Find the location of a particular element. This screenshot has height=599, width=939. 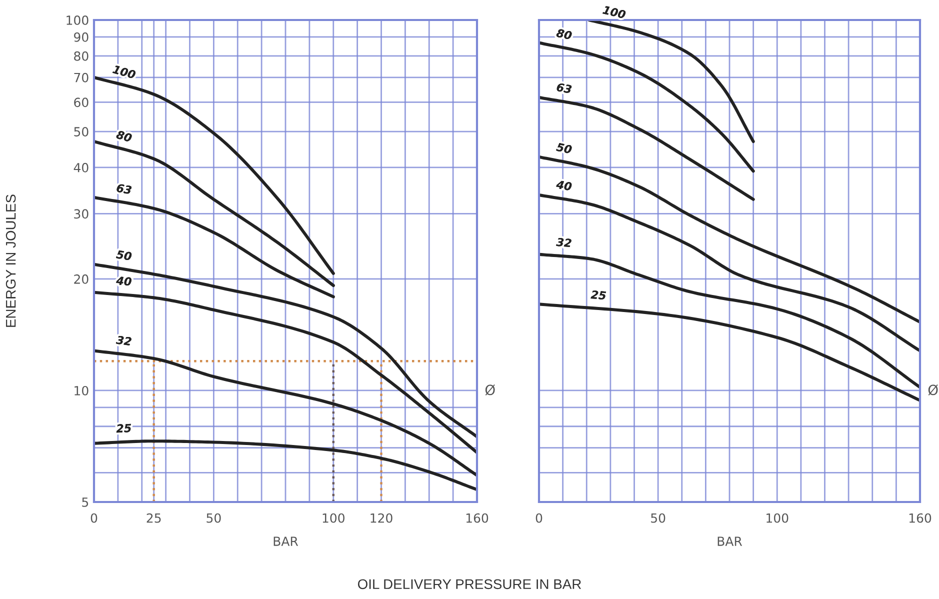

y-tick-label: 100 is located at coordinates (77, 20).